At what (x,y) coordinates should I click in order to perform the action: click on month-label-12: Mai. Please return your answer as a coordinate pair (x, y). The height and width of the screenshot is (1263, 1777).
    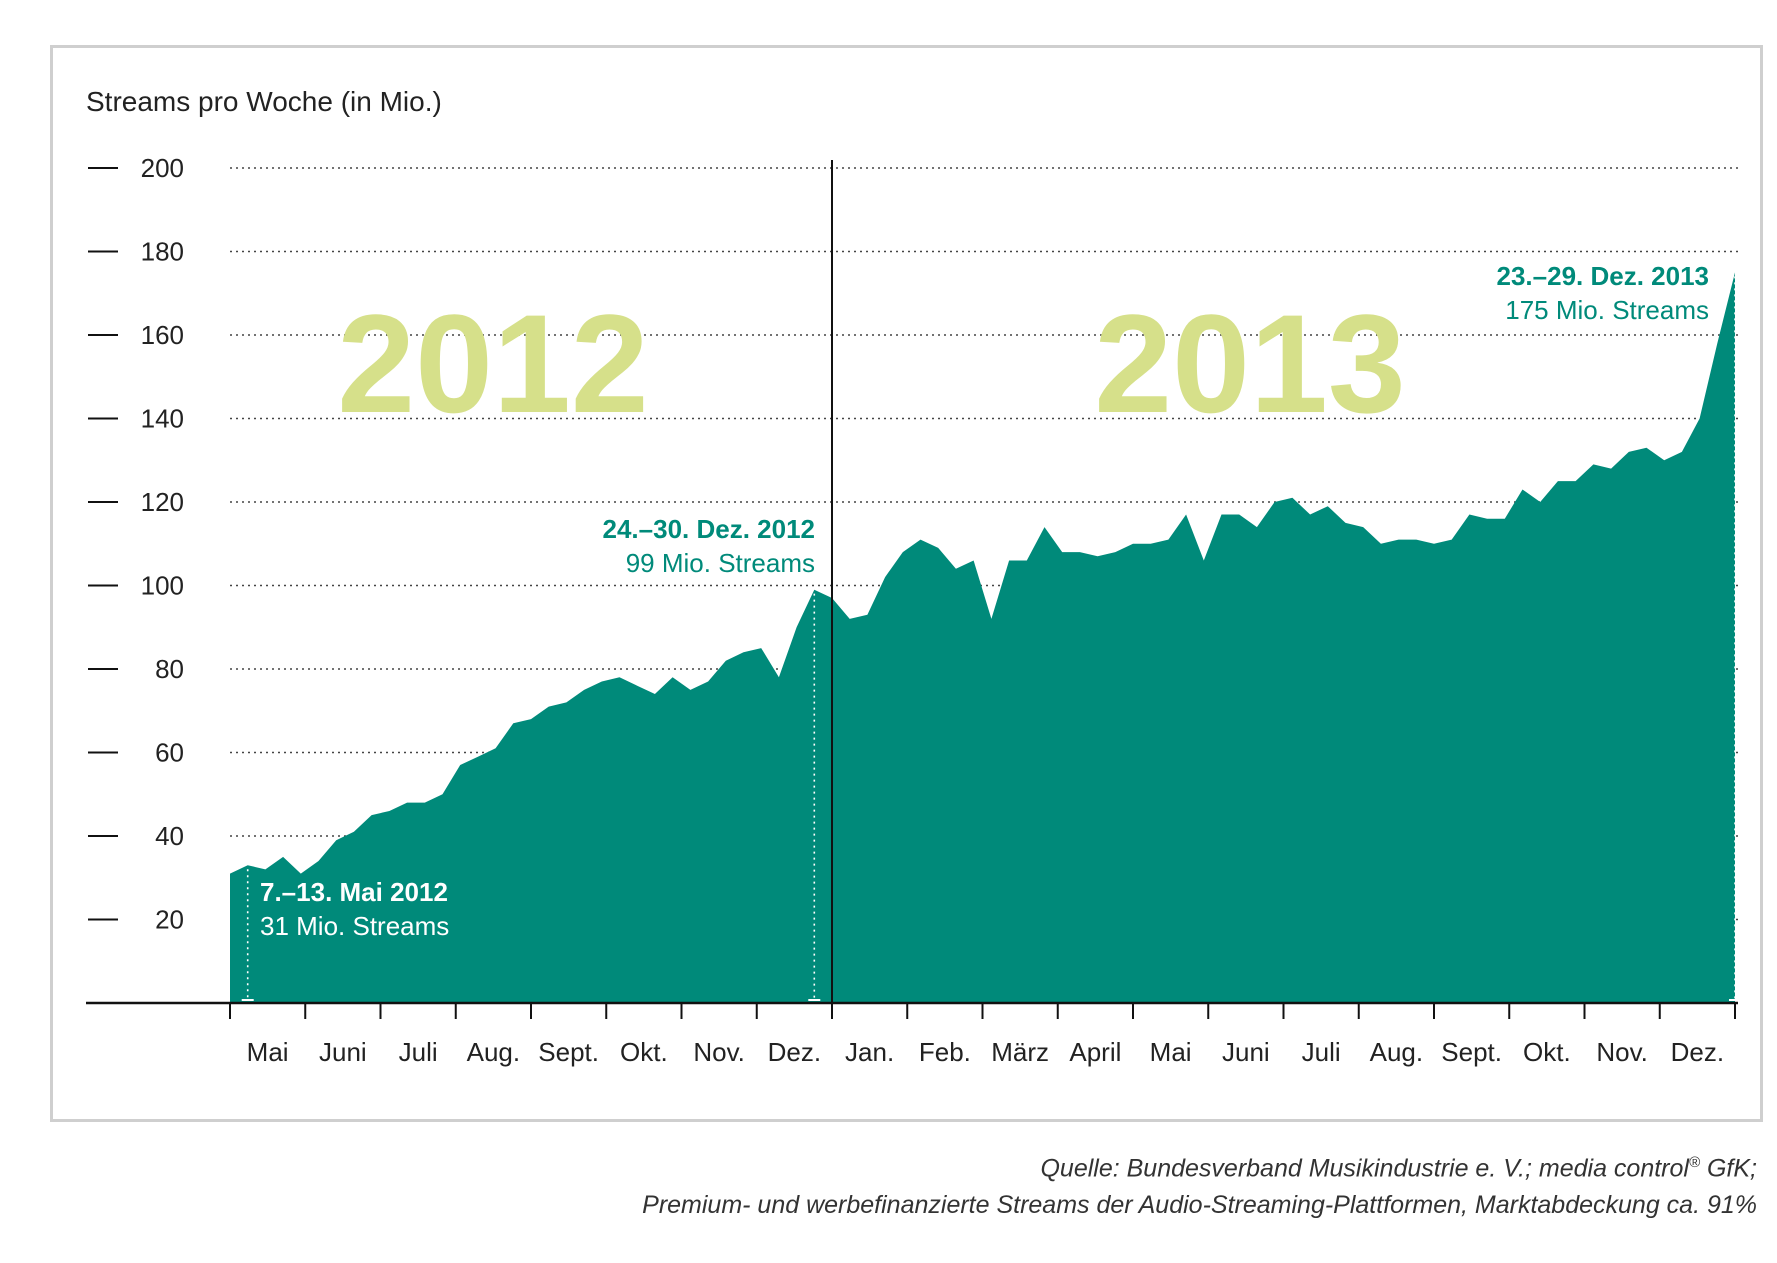
    Looking at the image, I should click on (1171, 1052).